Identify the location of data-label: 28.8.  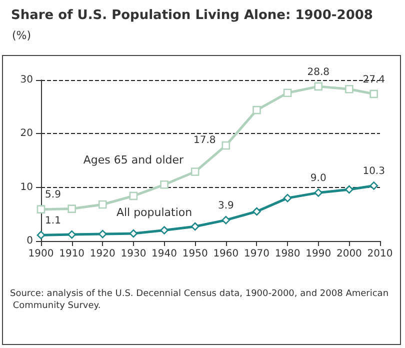
(318, 72).